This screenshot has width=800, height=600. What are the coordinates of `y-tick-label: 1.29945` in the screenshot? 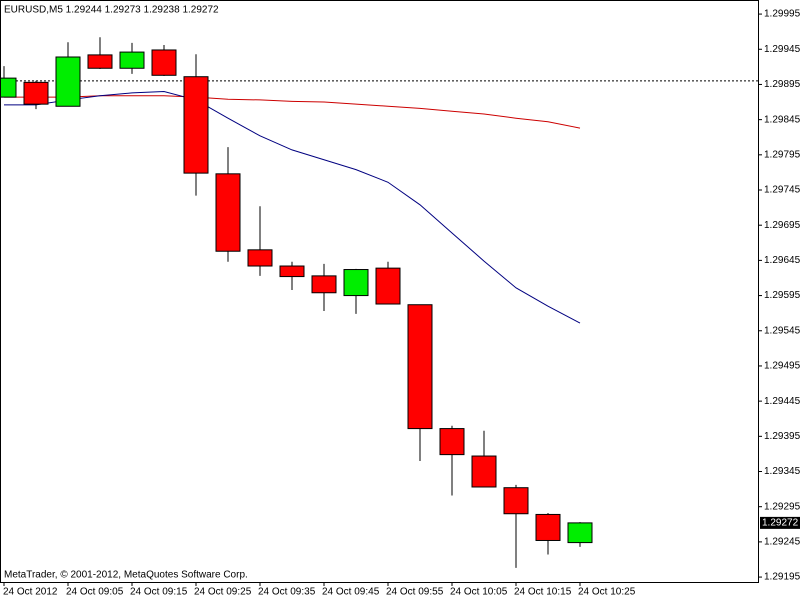 It's located at (782, 49).